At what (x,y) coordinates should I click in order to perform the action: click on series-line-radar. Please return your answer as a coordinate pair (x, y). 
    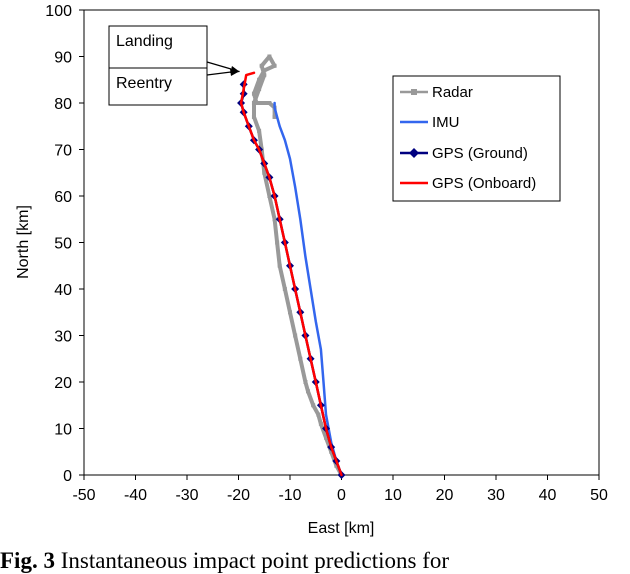
    Looking at the image, I should click on (298, 265).